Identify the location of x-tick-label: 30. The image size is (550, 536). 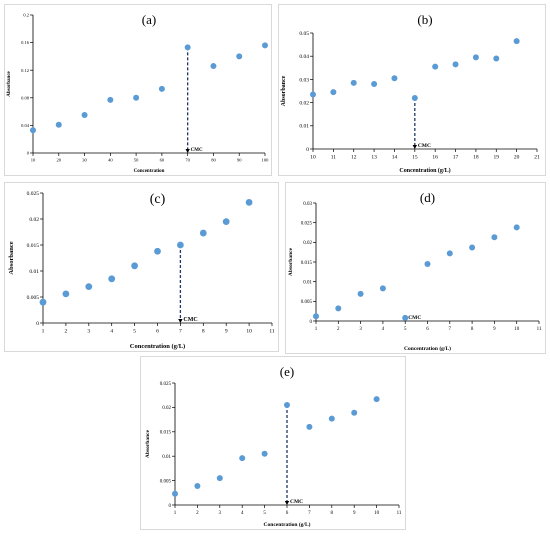
(84, 160).